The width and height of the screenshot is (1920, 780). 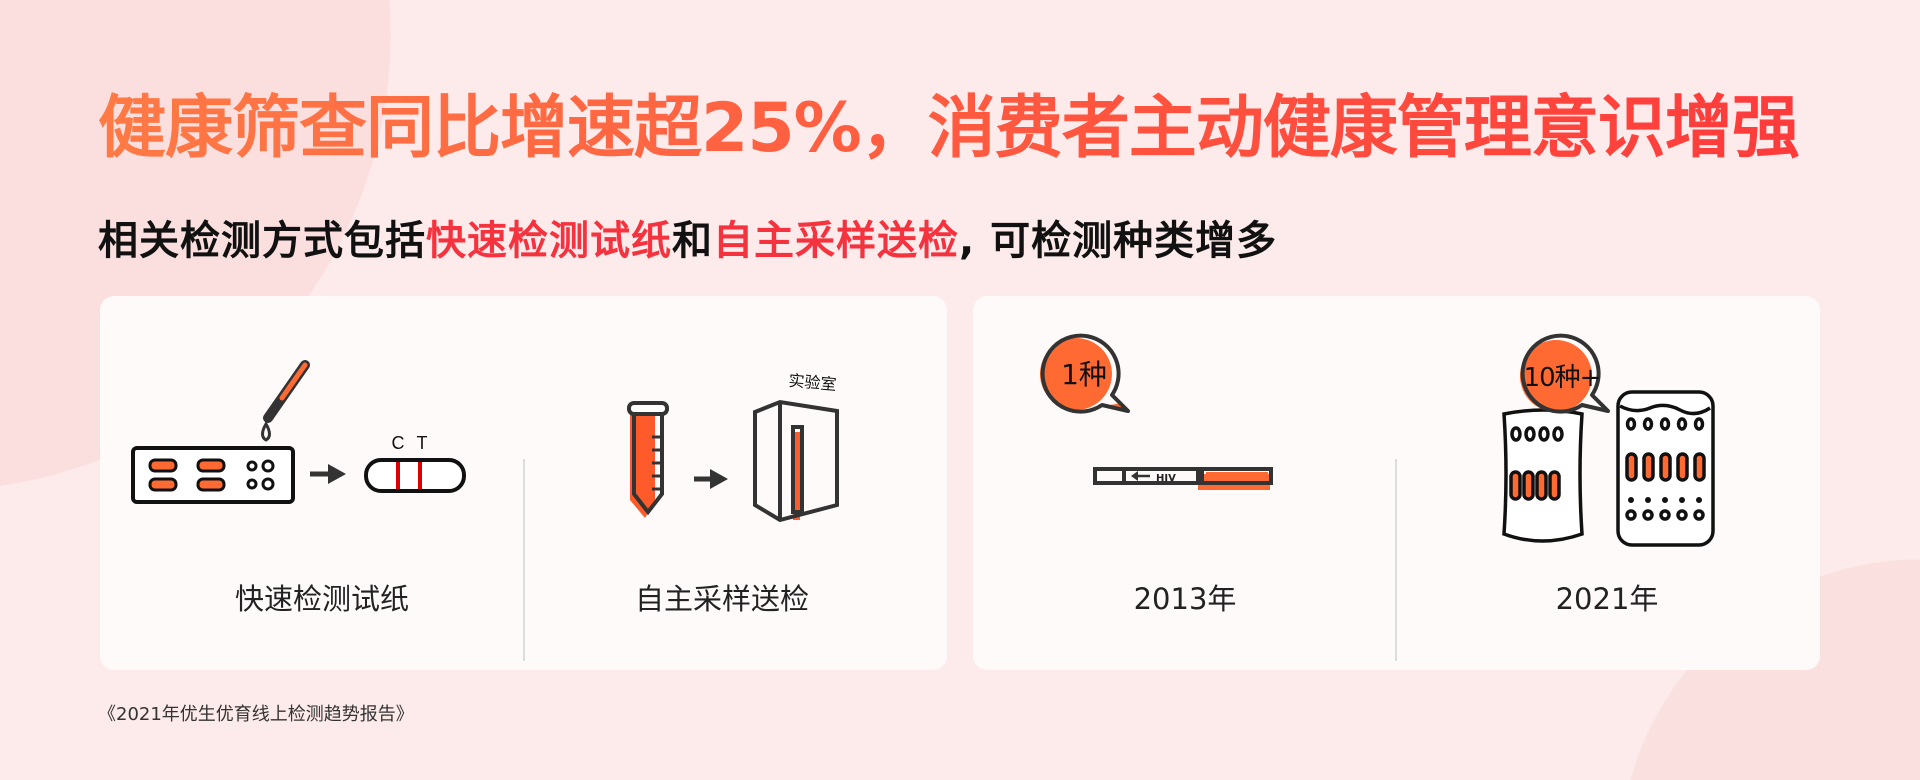 What do you see at coordinates (398, 443) in the screenshot?
I see `strip-c-label: C` at bounding box center [398, 443].